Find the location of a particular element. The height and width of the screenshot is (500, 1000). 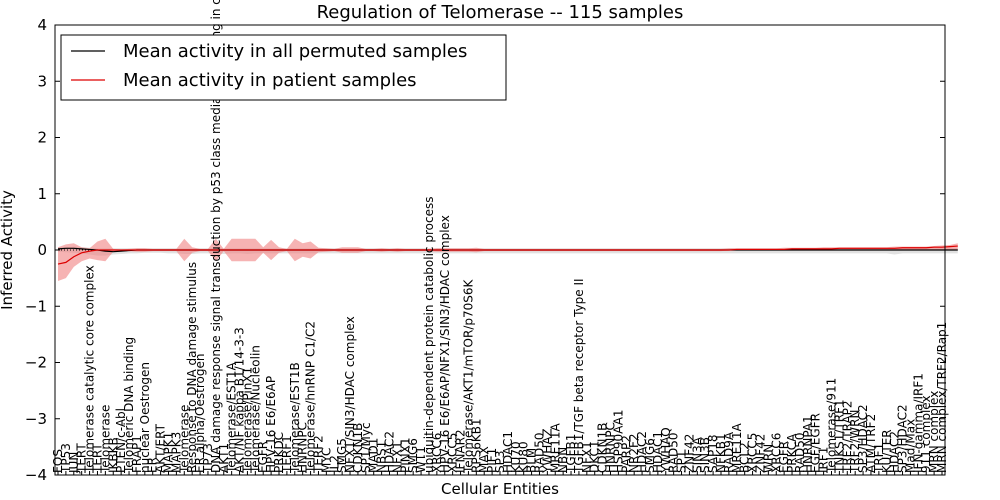

y-tick-label: 2 is located at coordinates (42, 138).